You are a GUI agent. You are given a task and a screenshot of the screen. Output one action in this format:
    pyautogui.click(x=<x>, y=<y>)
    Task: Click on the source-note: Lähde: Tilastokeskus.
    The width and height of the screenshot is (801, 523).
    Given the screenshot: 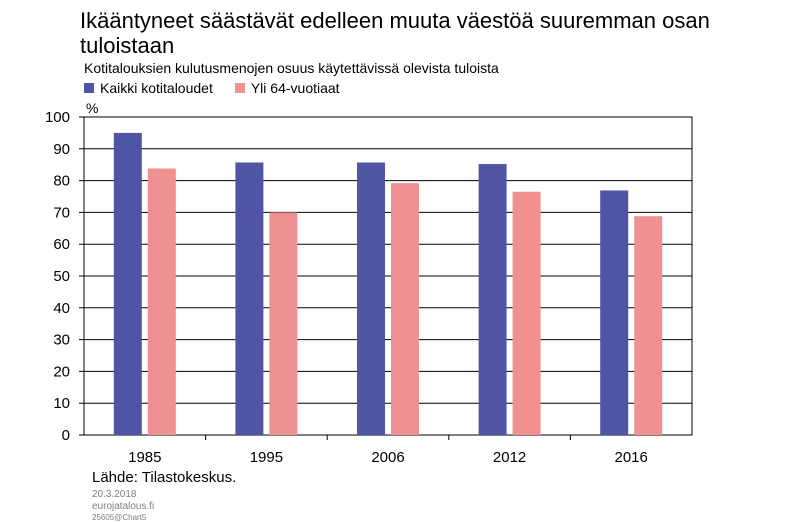 What is the action you would take?
    pyautogui.click(x=164, y=477)
    